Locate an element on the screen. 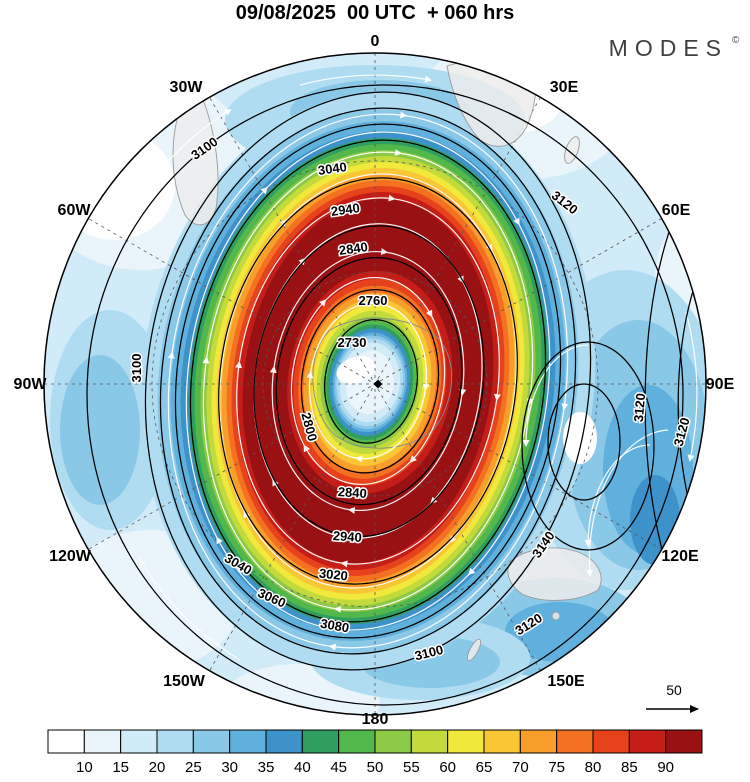 The width and height of the screenshot is (750, 782). lon-label: 90E is located at coordinates (720, 384).